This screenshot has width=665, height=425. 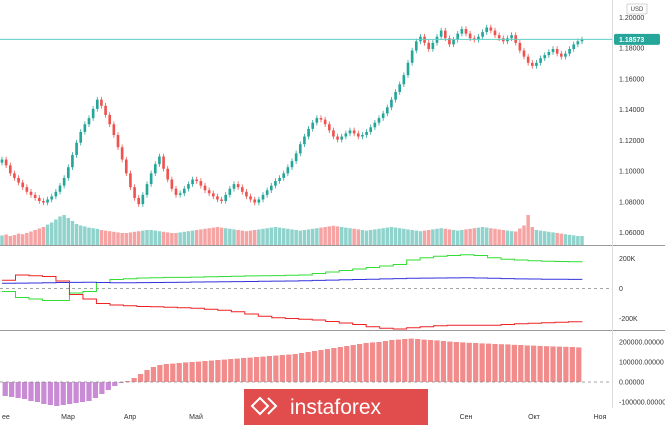 What do you see at coordinates (637, 9) in the screenshot?
I see `currency-box` at bounding box center [637, 9].